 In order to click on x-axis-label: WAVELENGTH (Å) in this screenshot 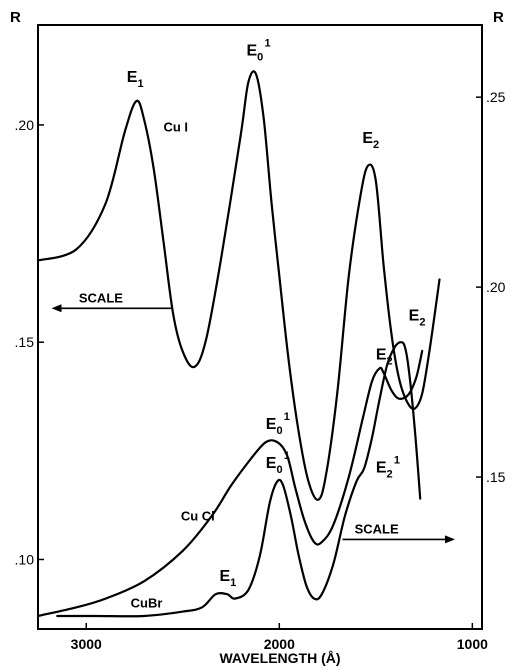, I will do `click(279, 658)`.